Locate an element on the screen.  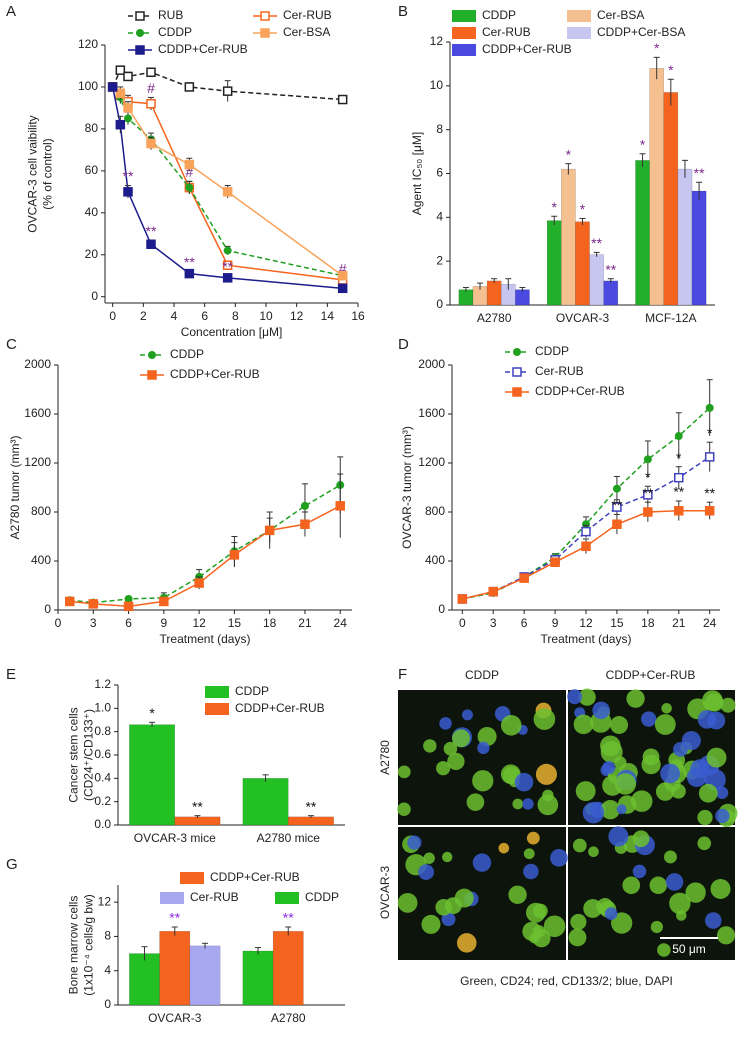
y-tick-label: 800 is located at coordinates (435, 511).